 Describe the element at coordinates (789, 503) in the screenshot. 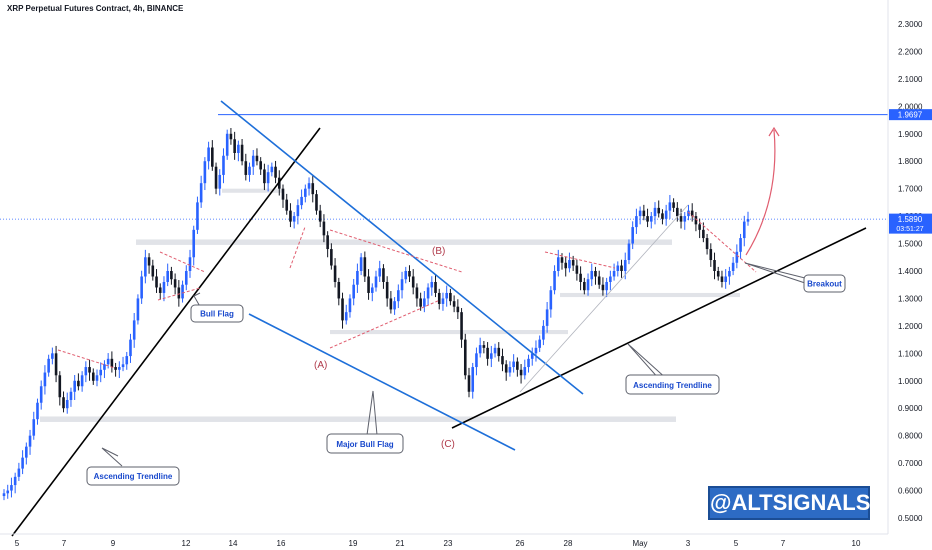

I see `watermark-logo: @ALTSIGNALS` at that location.